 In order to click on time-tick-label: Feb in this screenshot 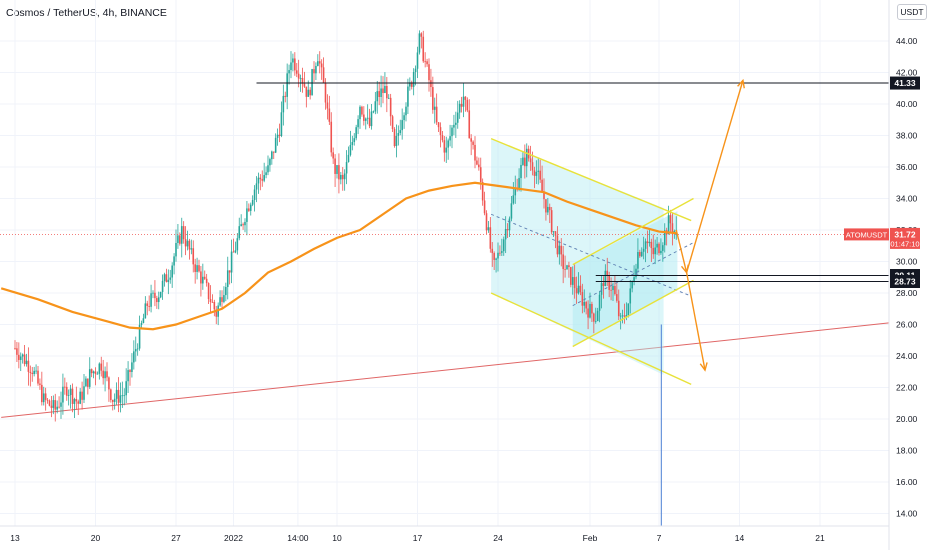, I will do `click(590, 538)`.